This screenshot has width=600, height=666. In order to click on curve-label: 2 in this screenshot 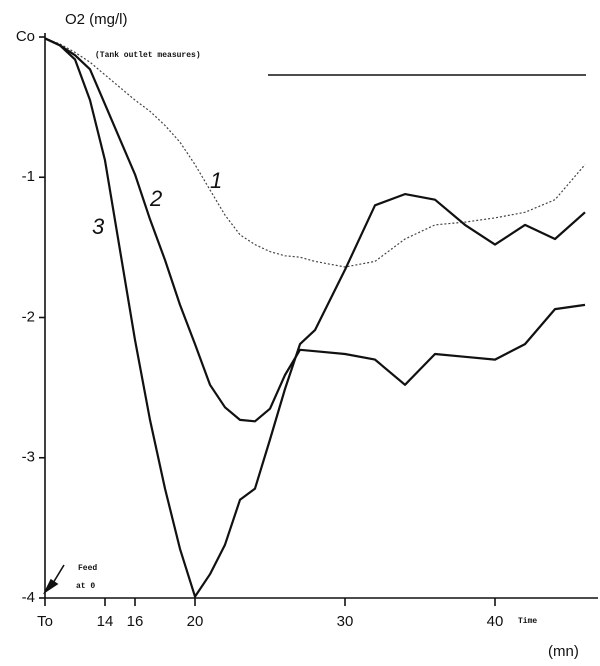, I will do `click(155, 198)`.